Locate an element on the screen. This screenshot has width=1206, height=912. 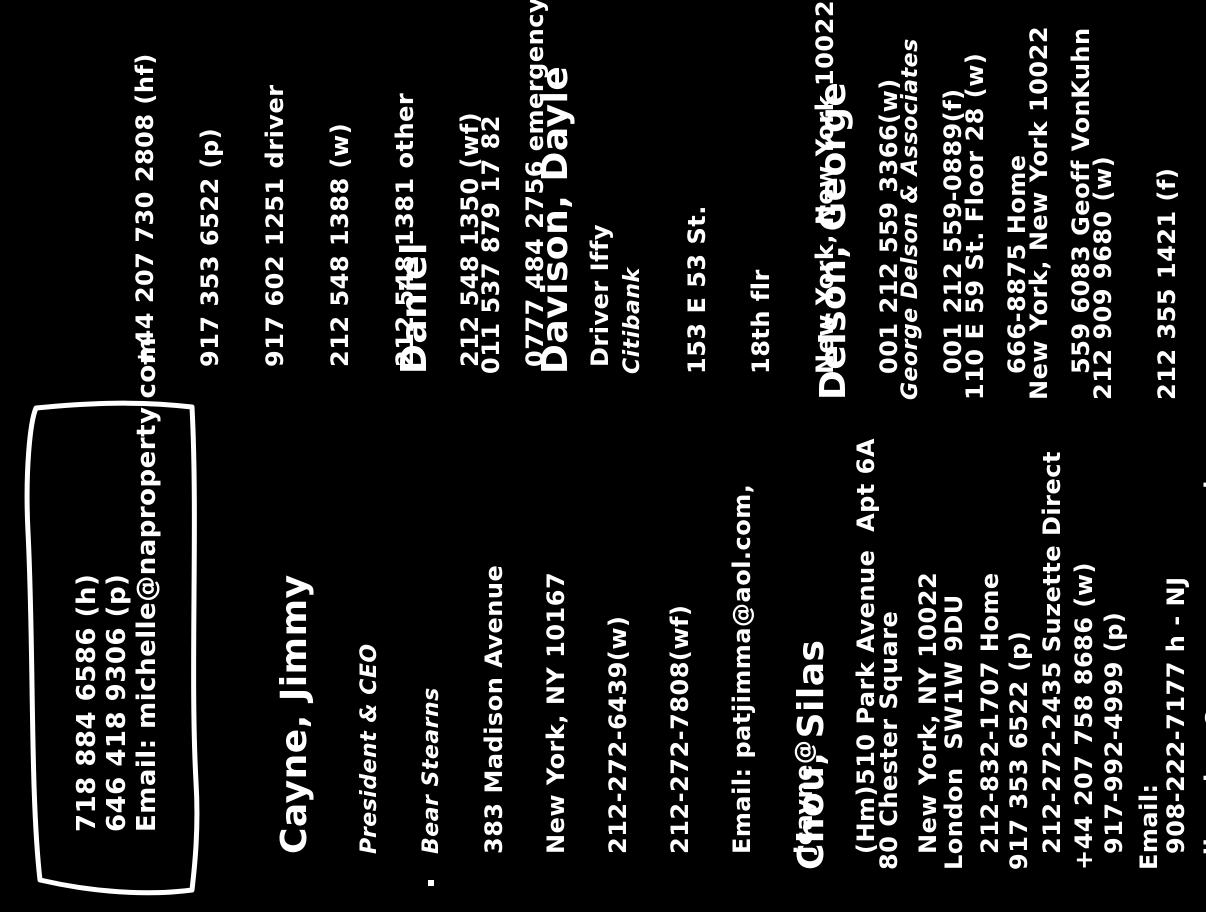
email-line: silas.chou@aspucy-gavvavd is located at coordinates (1203, 675).